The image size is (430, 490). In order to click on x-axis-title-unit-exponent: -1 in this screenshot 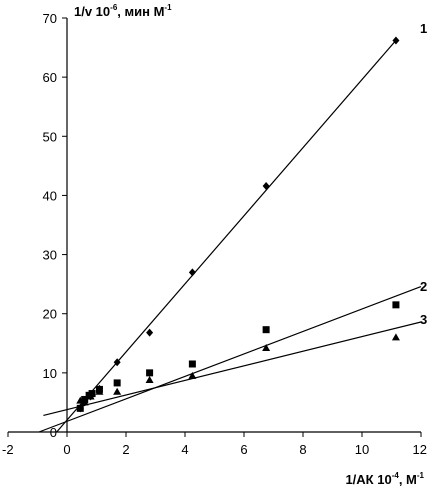, I will do `click(421, 475)`.